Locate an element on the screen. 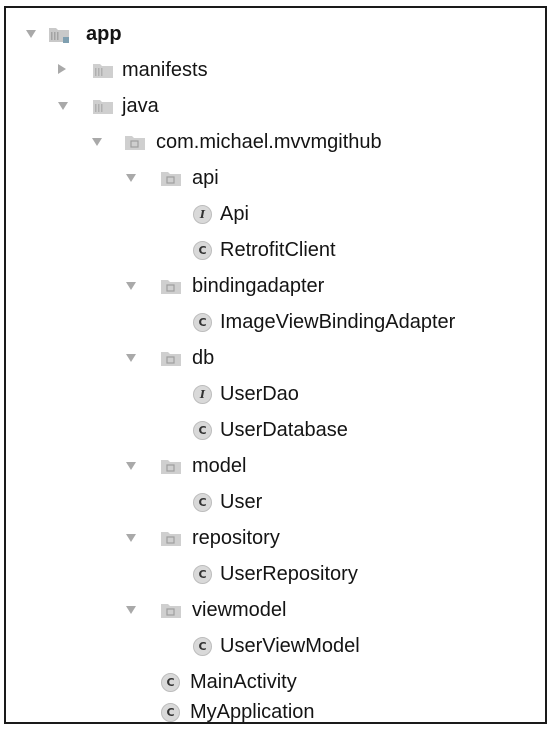 Image resolution: width=554 pixels, height=732 pixels. tree-node-label: UserRepository is located at coordinates (289, 574).